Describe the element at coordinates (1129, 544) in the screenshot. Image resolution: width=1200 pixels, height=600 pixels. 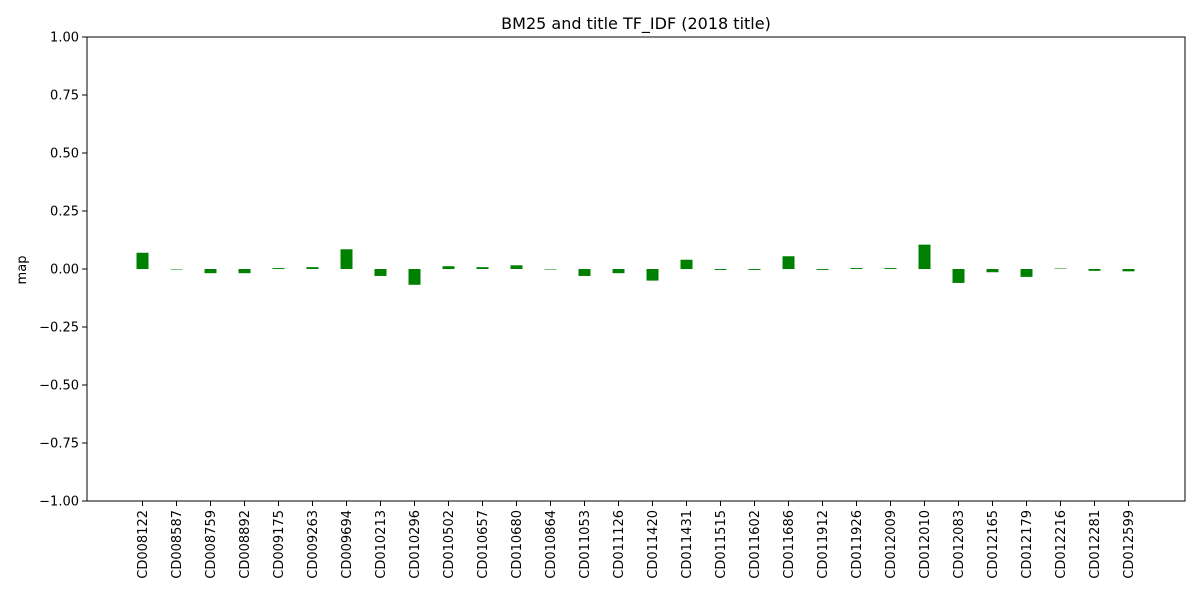
I see `x-tick-label: CD012599` at that location.